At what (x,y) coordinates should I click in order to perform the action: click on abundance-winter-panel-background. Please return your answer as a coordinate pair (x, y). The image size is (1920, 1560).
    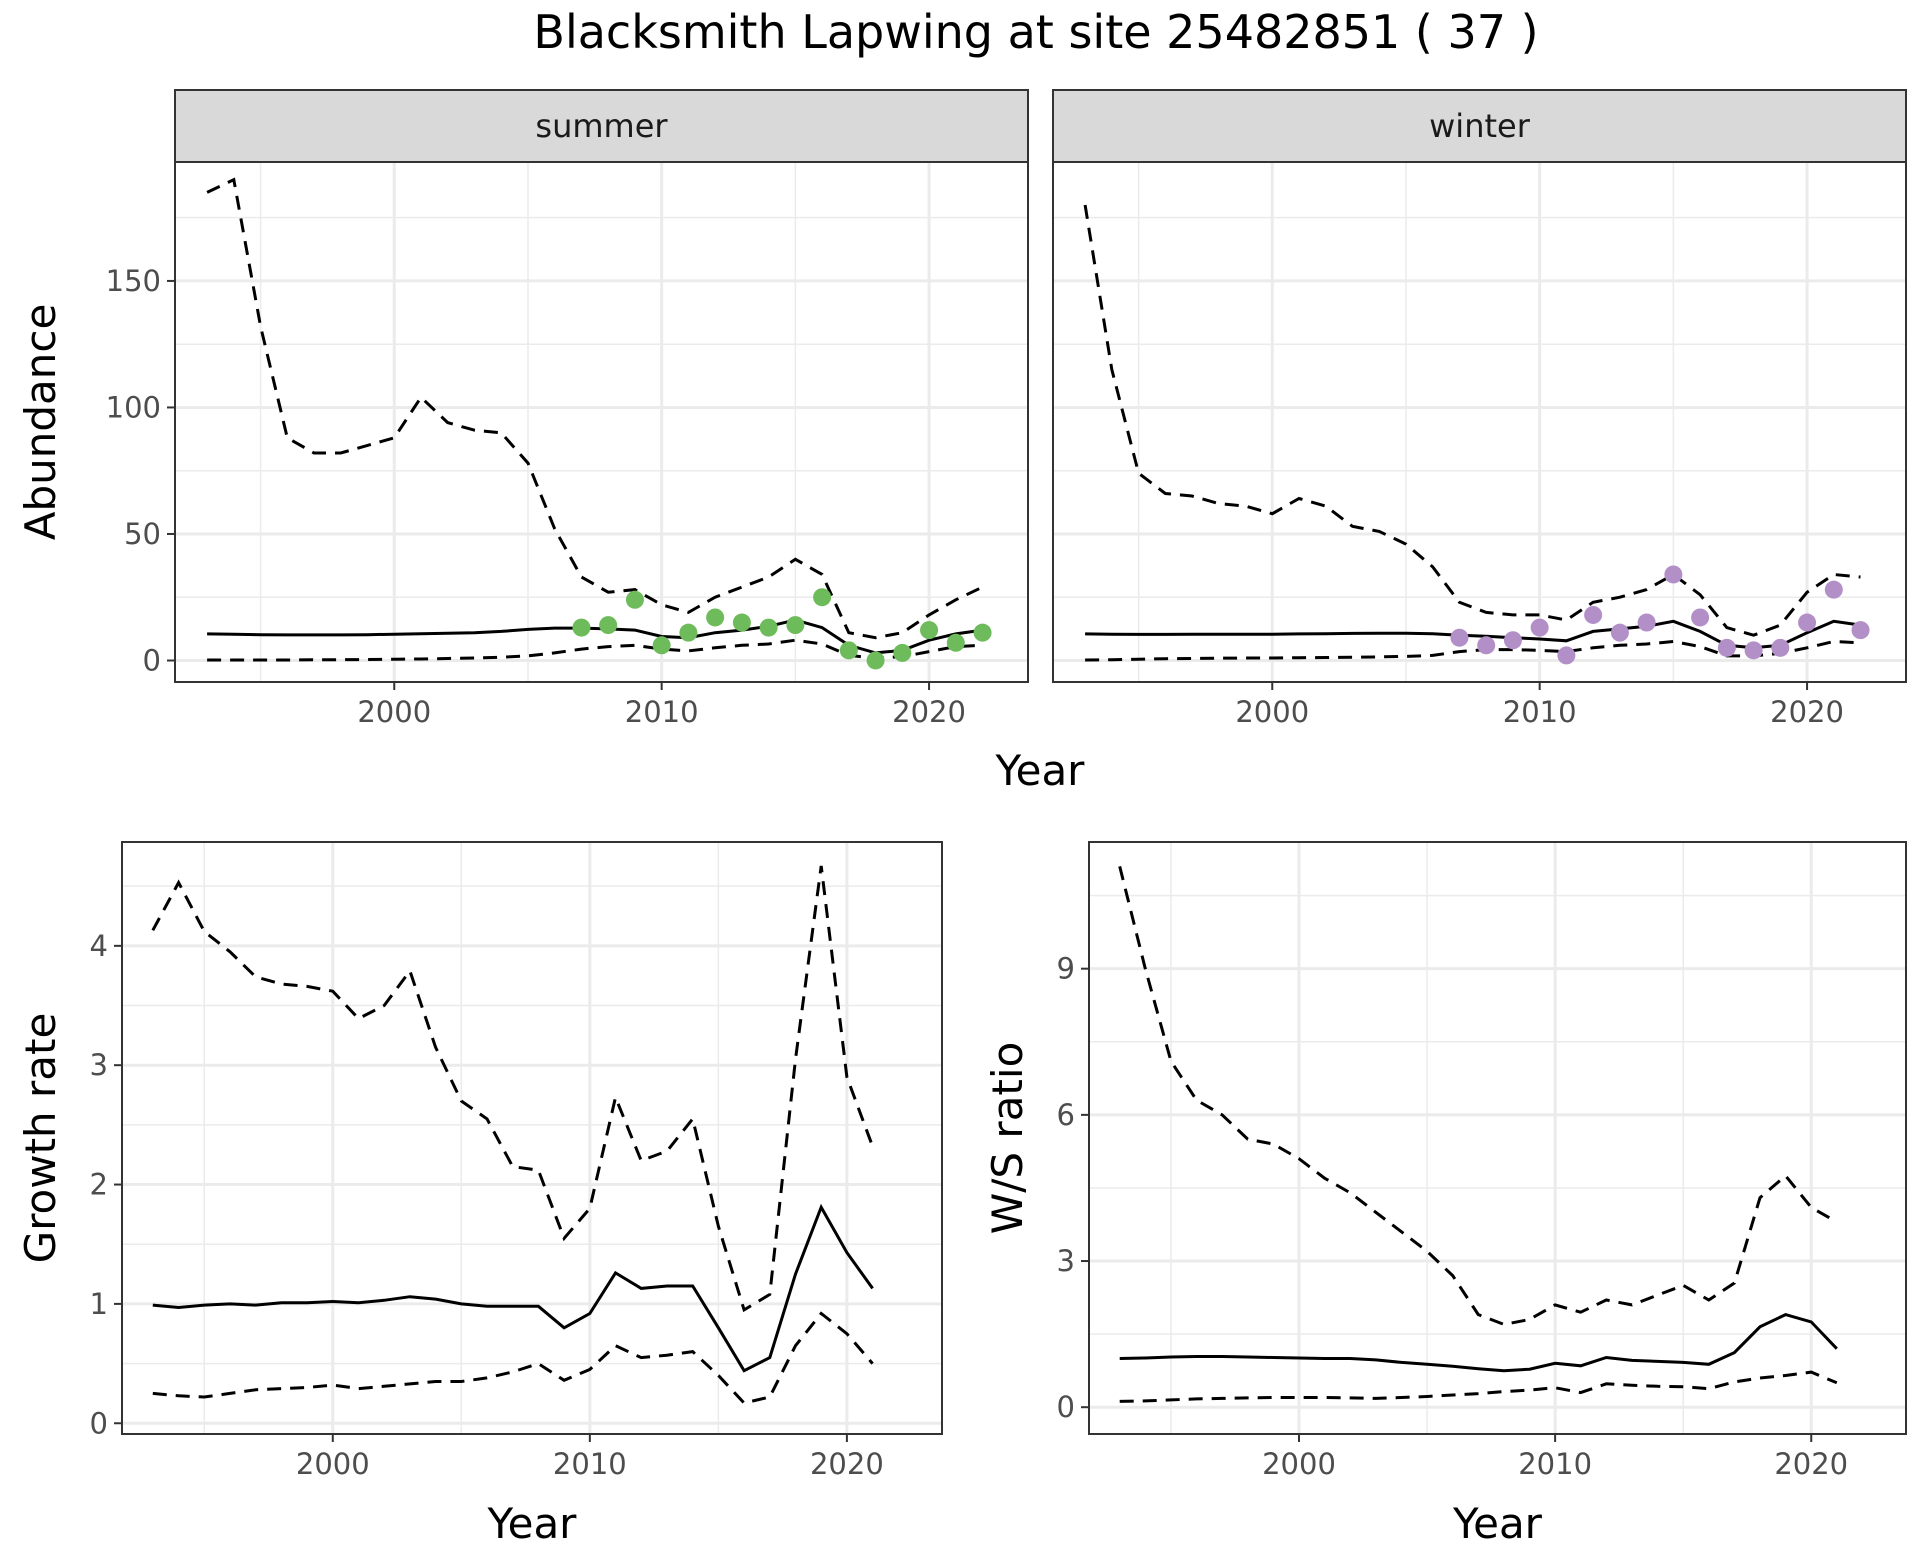
    Looking at the image, I should click on (1479, 422).